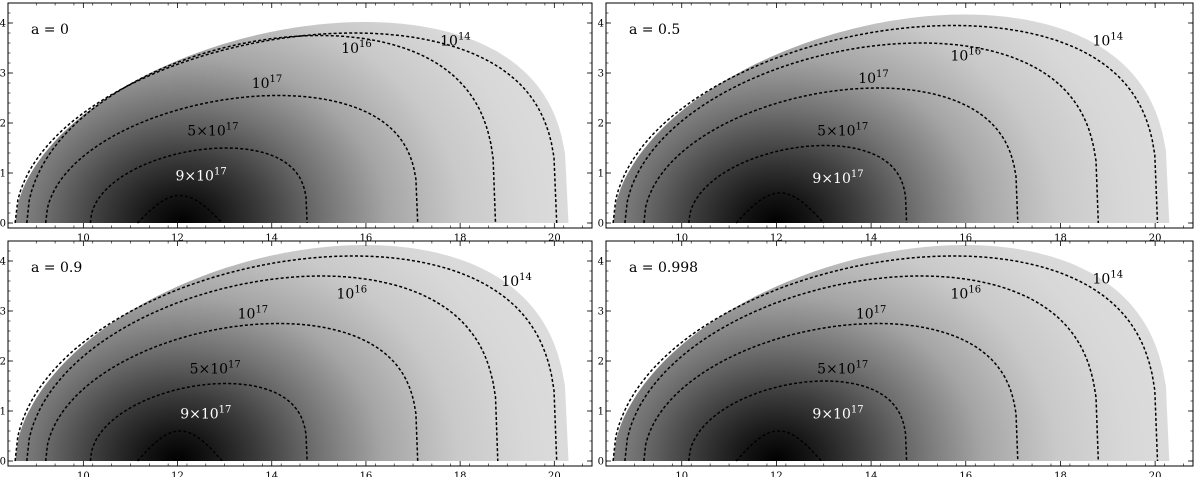 The width and height of the screenshot is (1200, 477). What do you see at coordinates (50, 30) in the screenshot?
I see `panel-label: a = 0` at bounding box center [50, 30].